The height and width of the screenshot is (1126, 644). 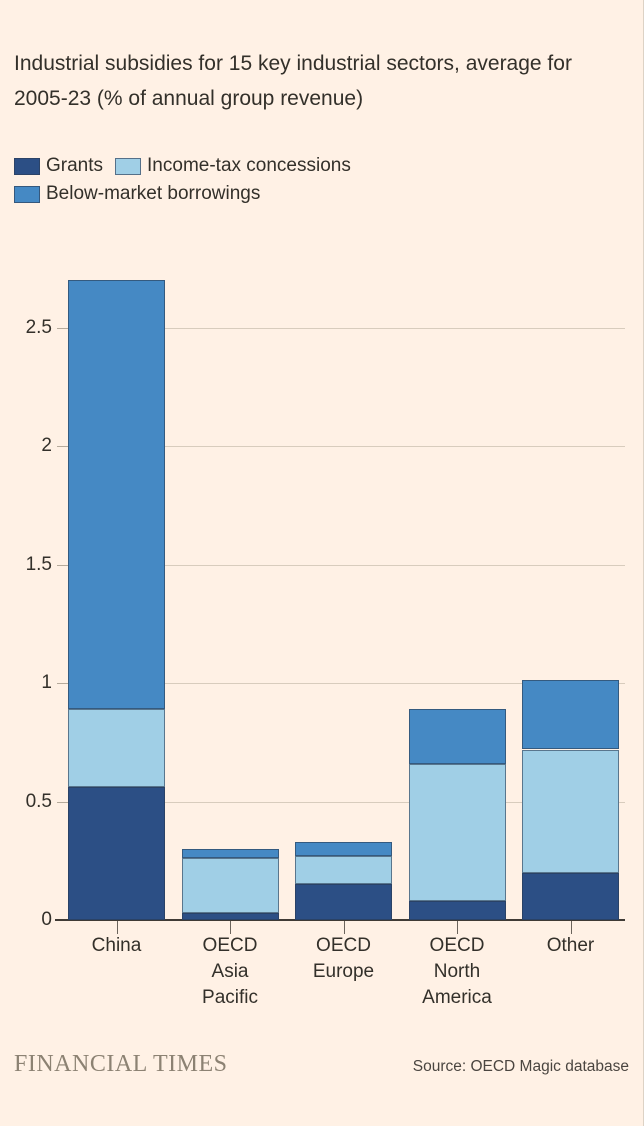 I want to click on x-axis-label: OECD Europe, so click(x=343, y=958).